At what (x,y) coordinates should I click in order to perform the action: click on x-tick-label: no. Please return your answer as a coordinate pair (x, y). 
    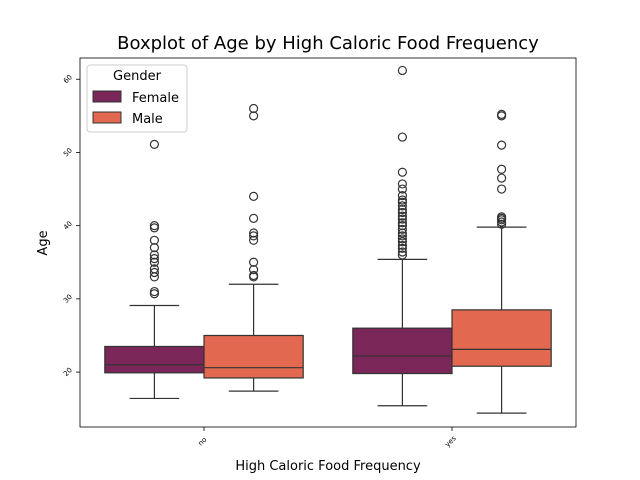
    Looking at the image, I should click on (203, 442).